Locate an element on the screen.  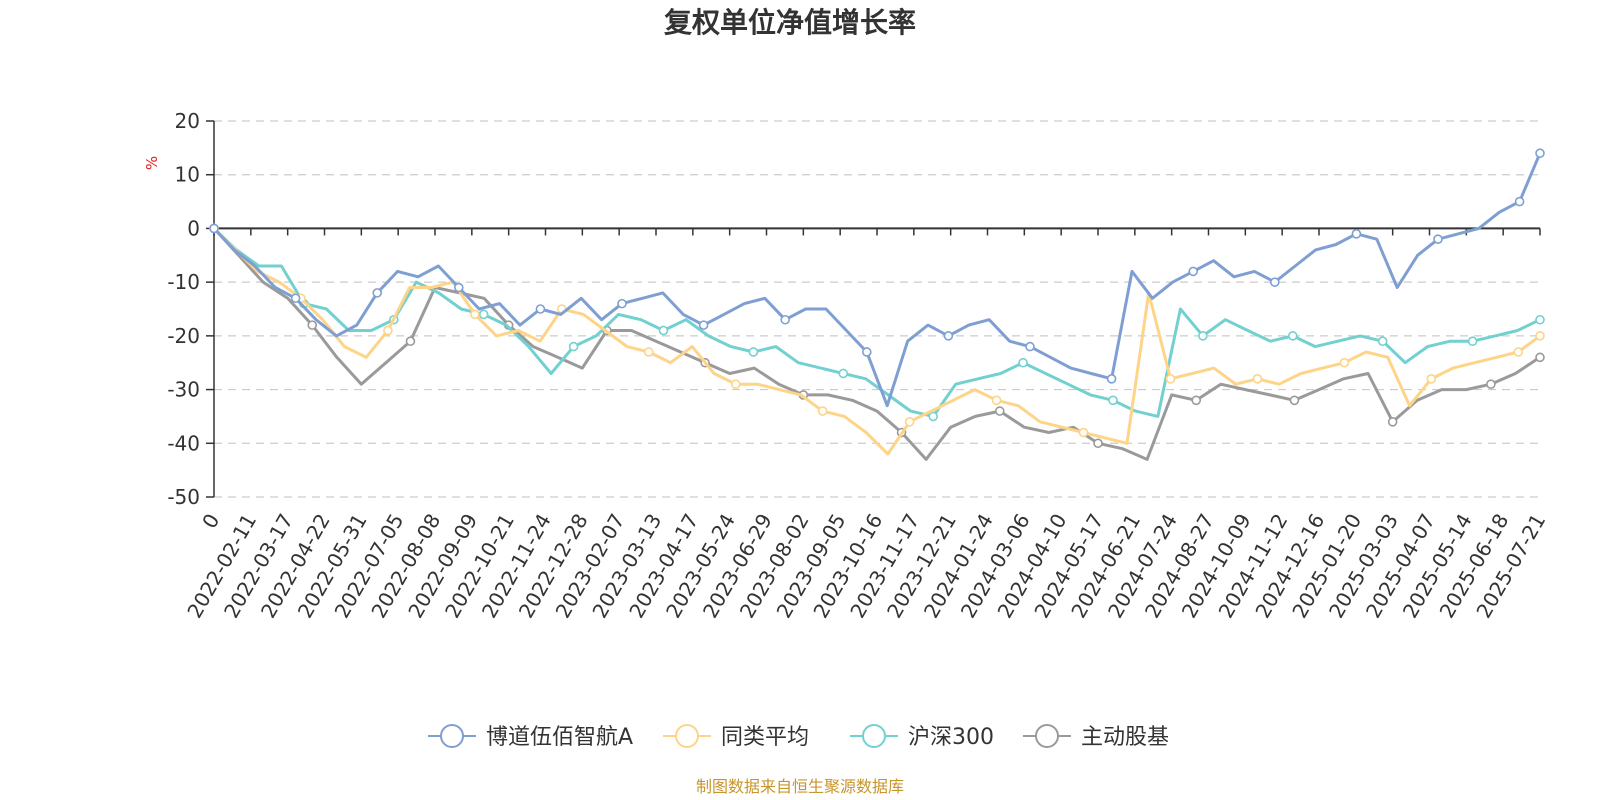
y-tick-label: -50 is located at coordinates (183, 497).